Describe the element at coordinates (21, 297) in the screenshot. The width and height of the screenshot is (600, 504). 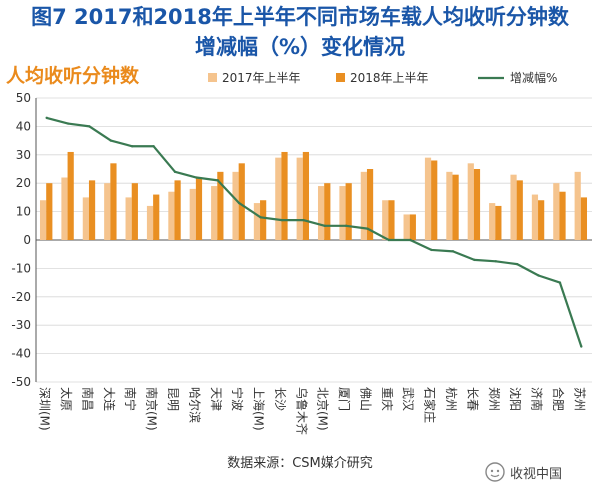
I see `y-tick-label: -20` at that location.